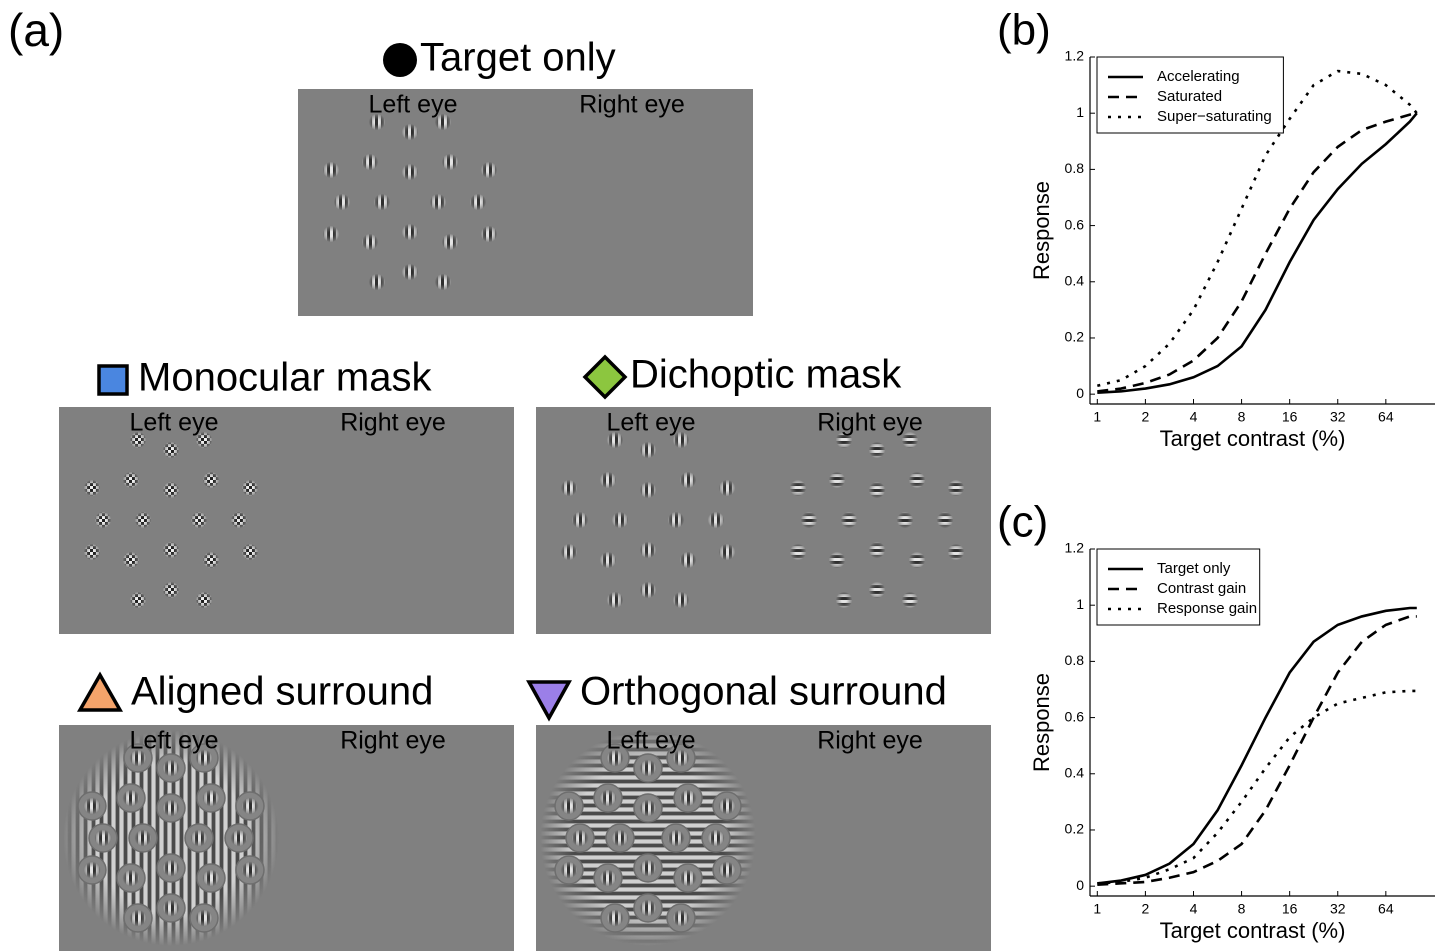 The image size is (1445, 951). Describe the element at coordinates (763, 692) in the screenshot. I see `stimulus-title: Orthogonal surround` at that location.